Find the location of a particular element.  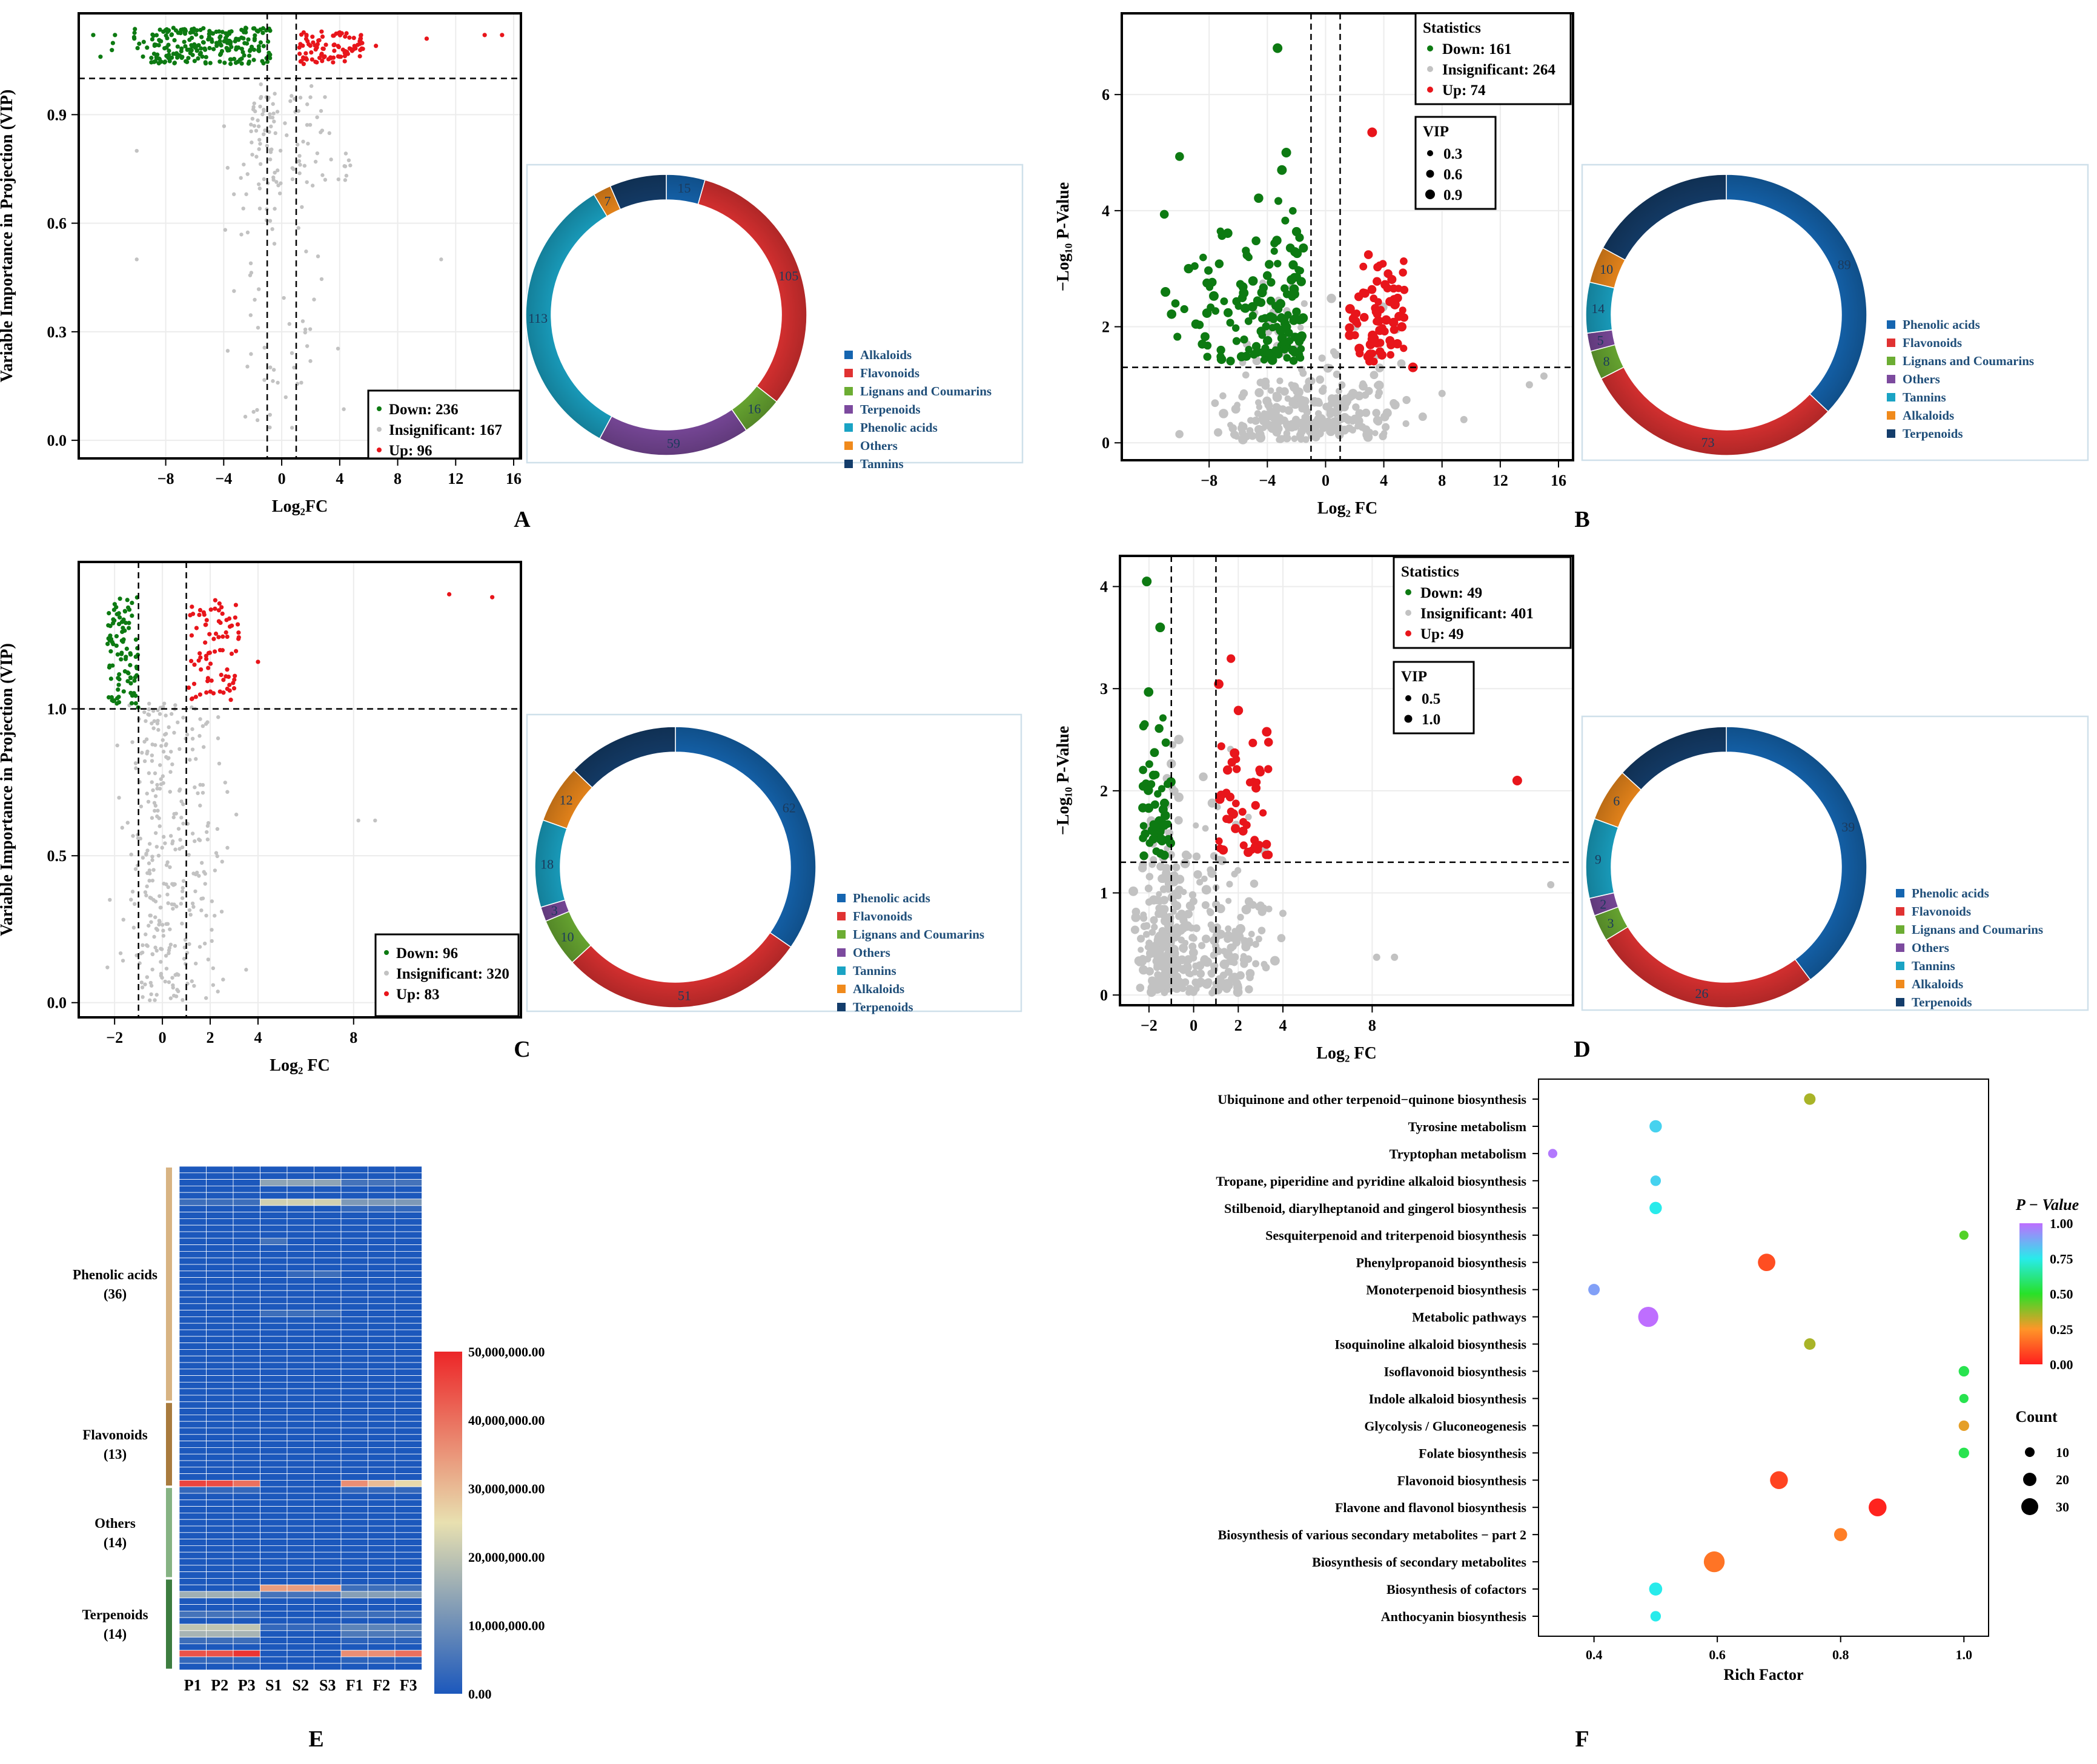

x-tick-label: 16 is located at coordinates (1558, 480).